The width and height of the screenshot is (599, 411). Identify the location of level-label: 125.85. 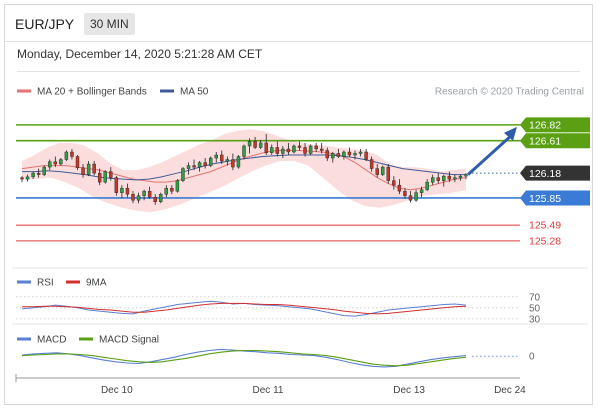
(545, 199).